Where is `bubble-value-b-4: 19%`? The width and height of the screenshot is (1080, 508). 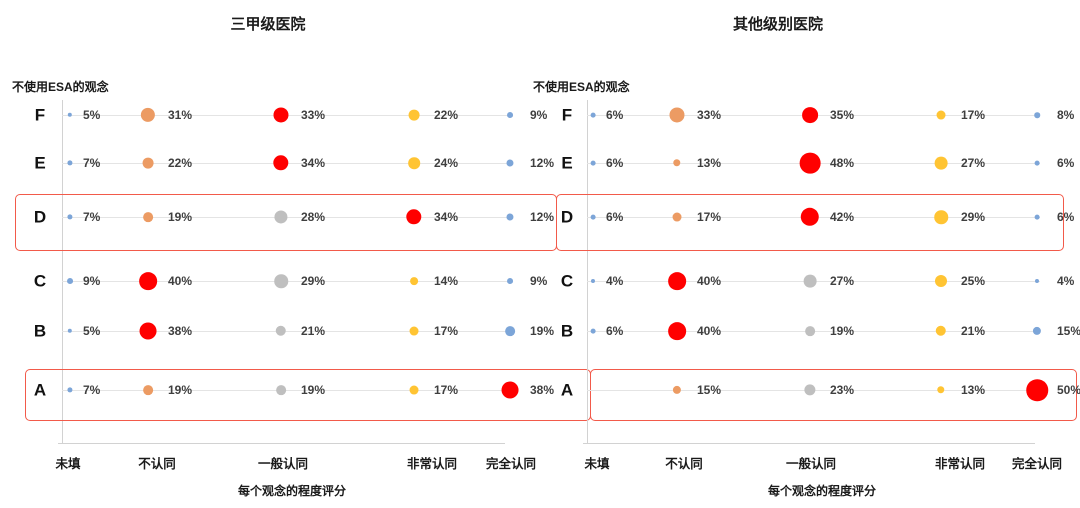 bubble-value-b-4: 19% is located at coordinates (542, 331).